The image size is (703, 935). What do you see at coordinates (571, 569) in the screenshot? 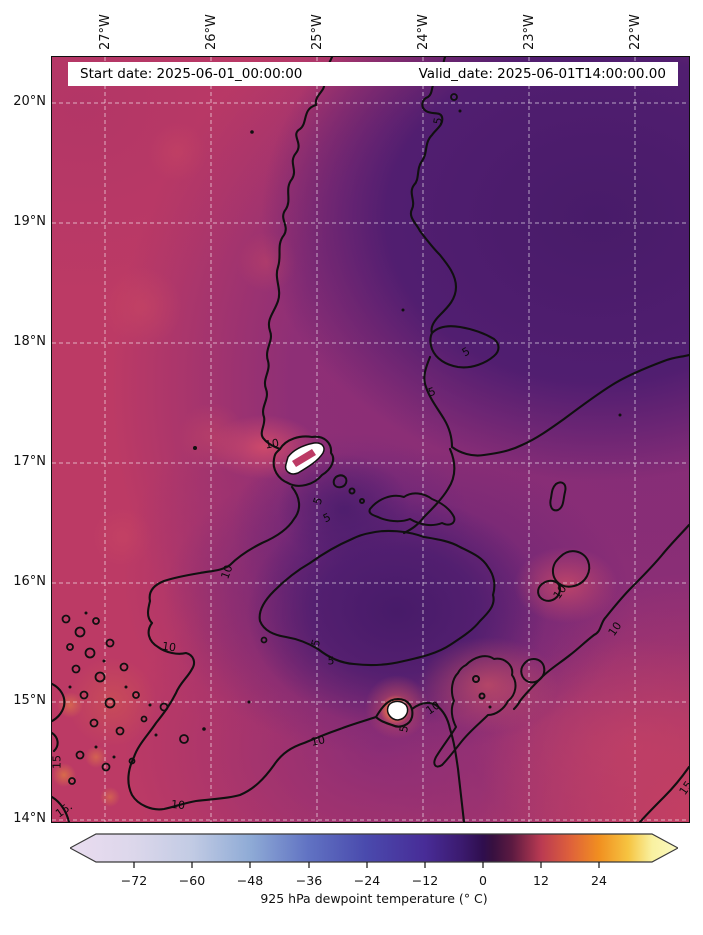
I see `island-boa-vista` at bounding box center [571, 569].